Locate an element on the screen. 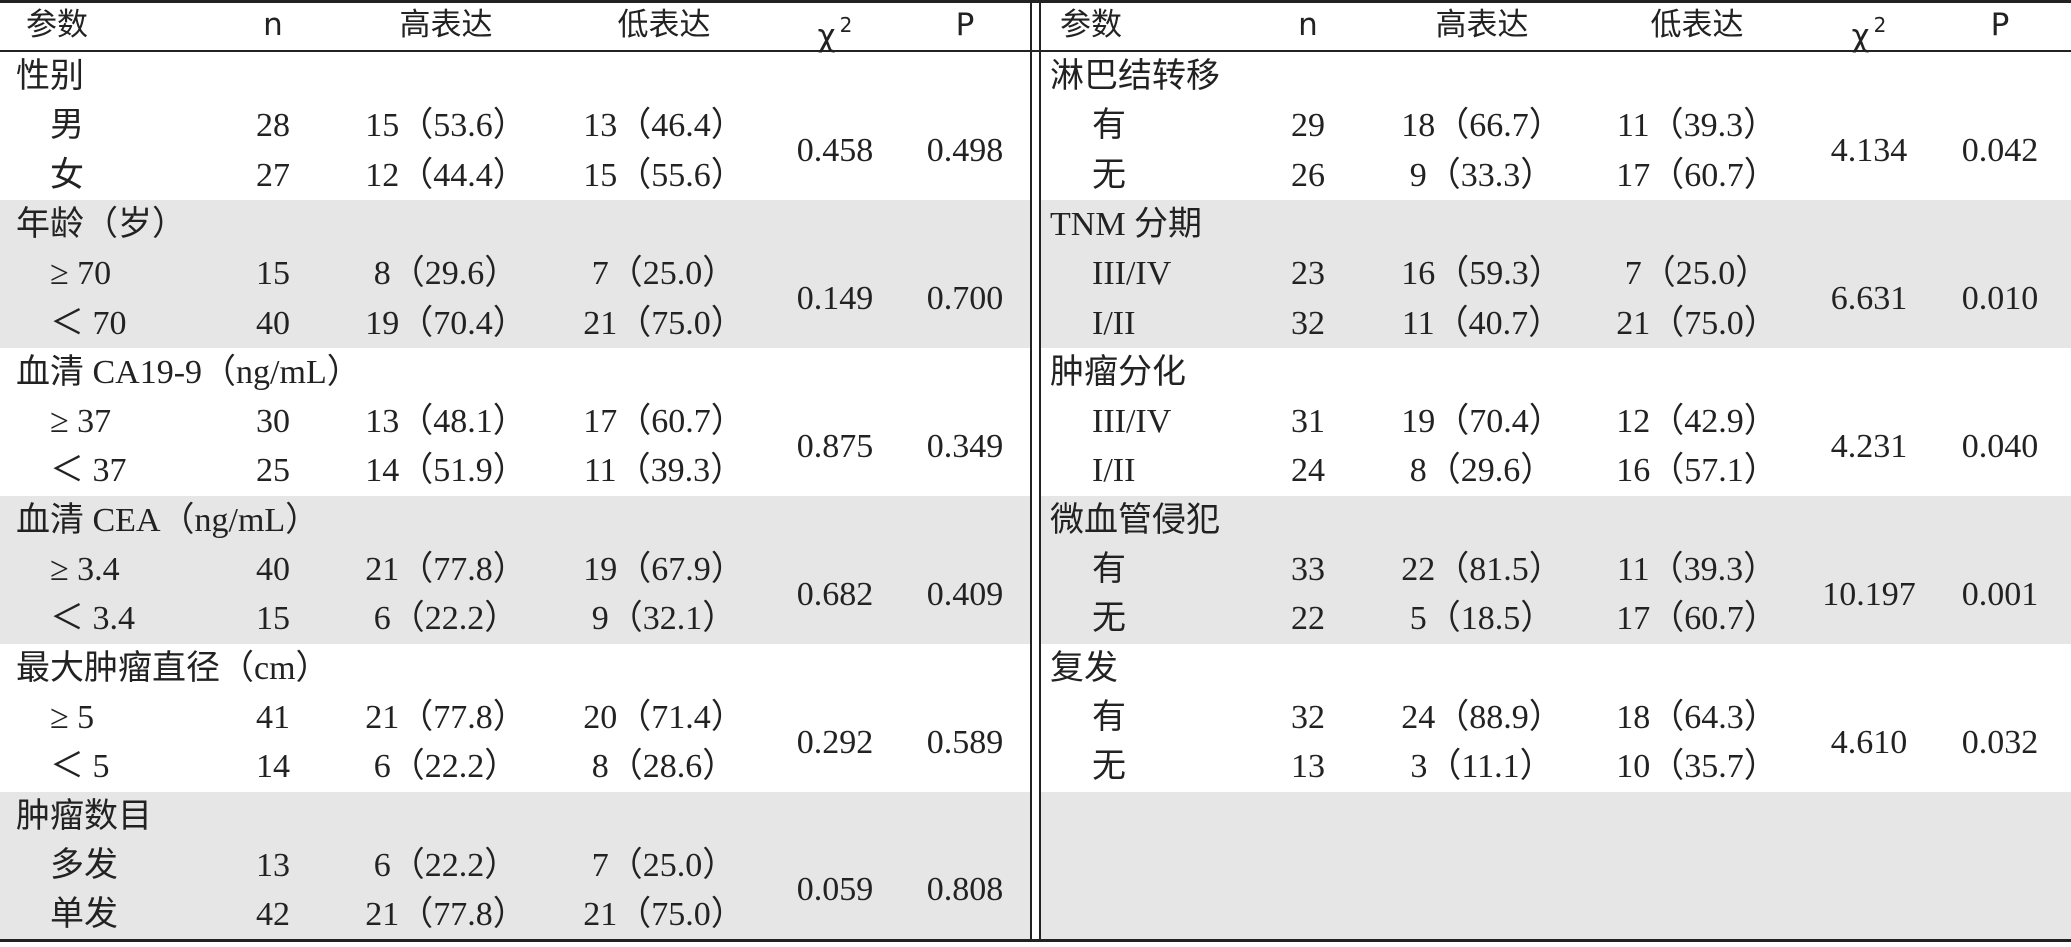  p-value: 0.042 is located at coordinates (2000, 150).